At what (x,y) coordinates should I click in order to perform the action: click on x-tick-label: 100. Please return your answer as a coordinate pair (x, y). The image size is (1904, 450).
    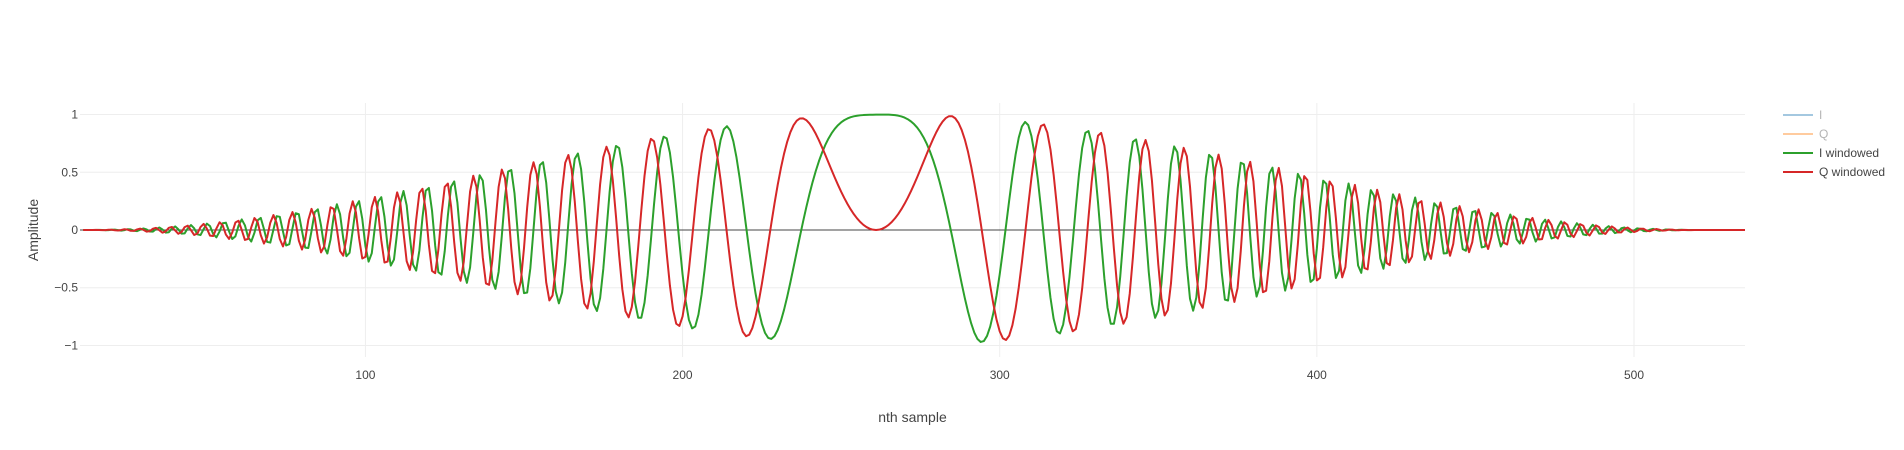
    Looking at the image, I should click on (365, 375).